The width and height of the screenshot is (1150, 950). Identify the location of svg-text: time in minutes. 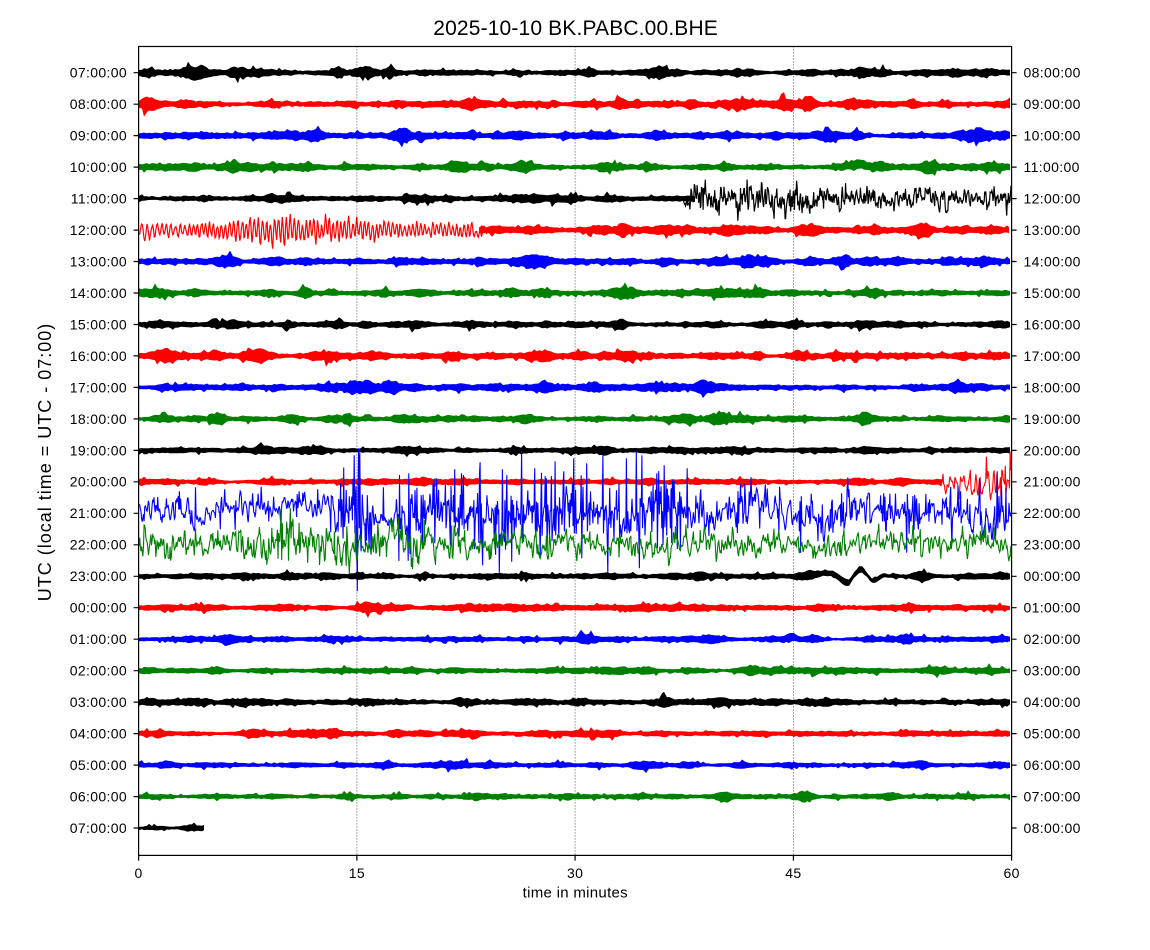
(575, 893).